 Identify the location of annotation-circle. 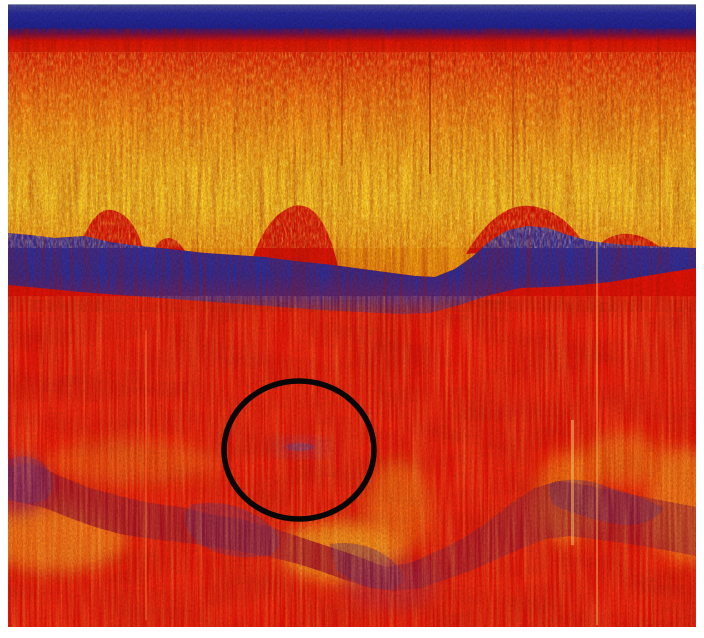
(299, 450).